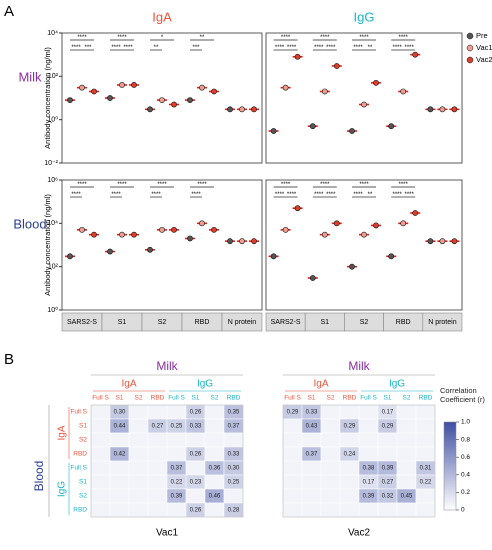 The image size is (492, 550). What do you see at coordinates (426, 469) in the screenshot?
I see `cell-label: 0.31` at bounding box center [426, 469].